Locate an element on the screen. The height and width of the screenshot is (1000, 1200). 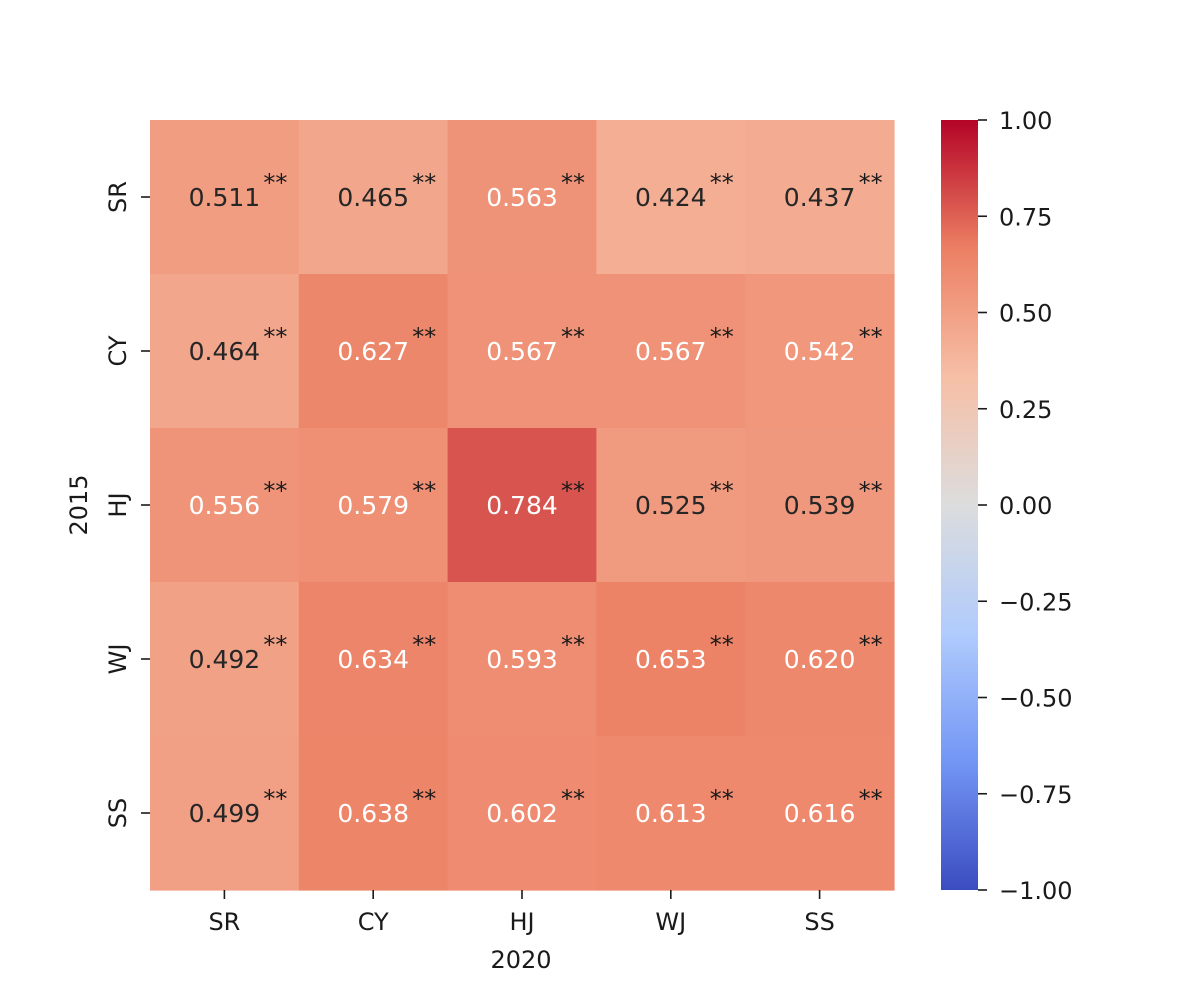
cell-value-label: 0.539 is located at coordinates (820, 505).